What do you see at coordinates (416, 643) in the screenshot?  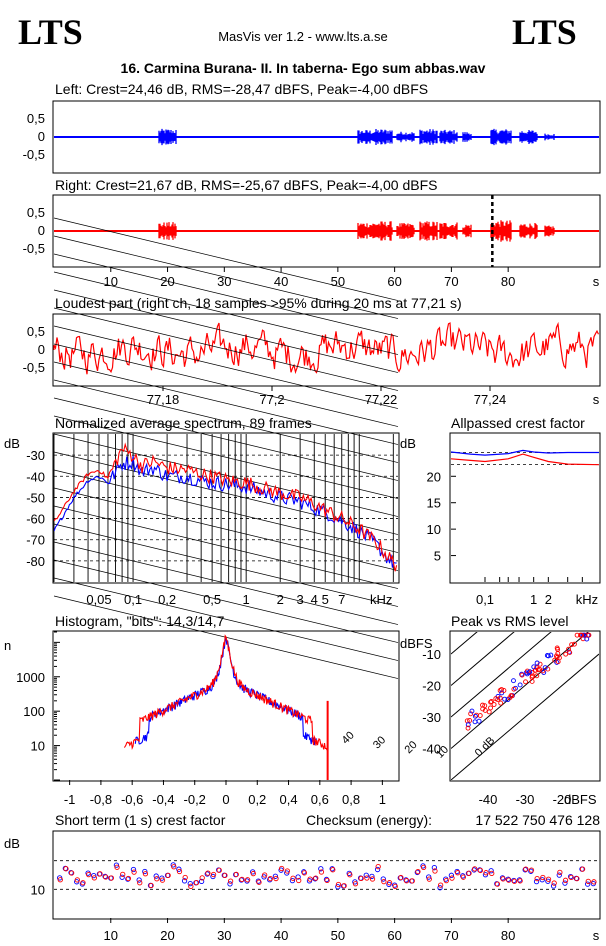 I see `peakrms-y-unit: dBFS` at bounding box center [416, 643].